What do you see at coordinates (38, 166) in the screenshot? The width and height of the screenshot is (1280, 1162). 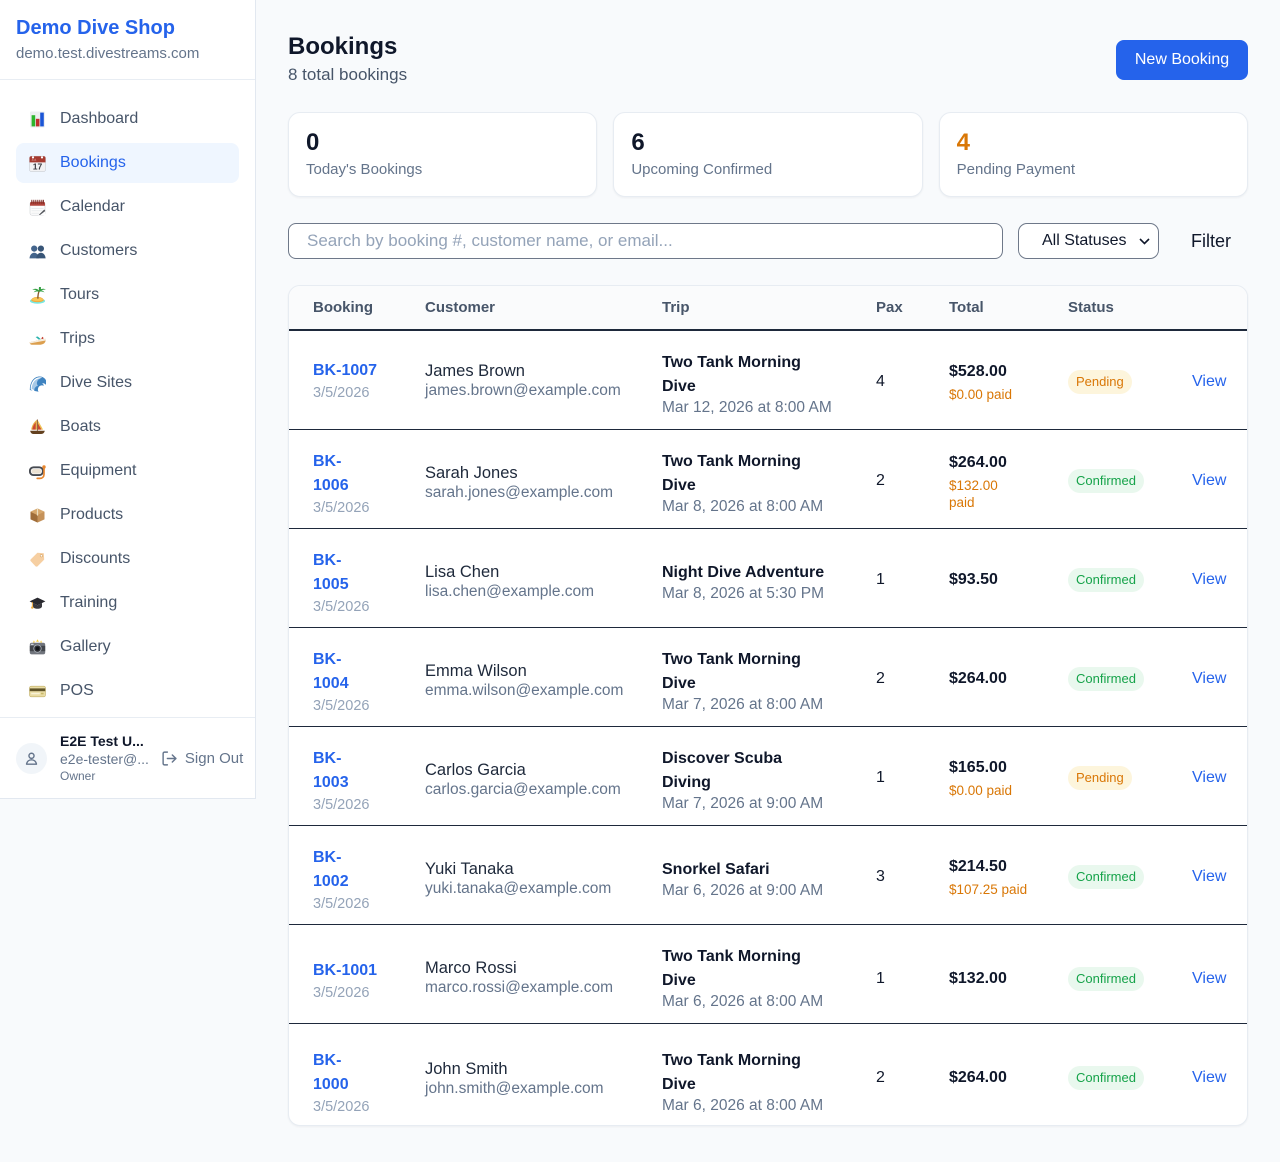 I see `svg-text: 17` at bounding box center [38, 166].